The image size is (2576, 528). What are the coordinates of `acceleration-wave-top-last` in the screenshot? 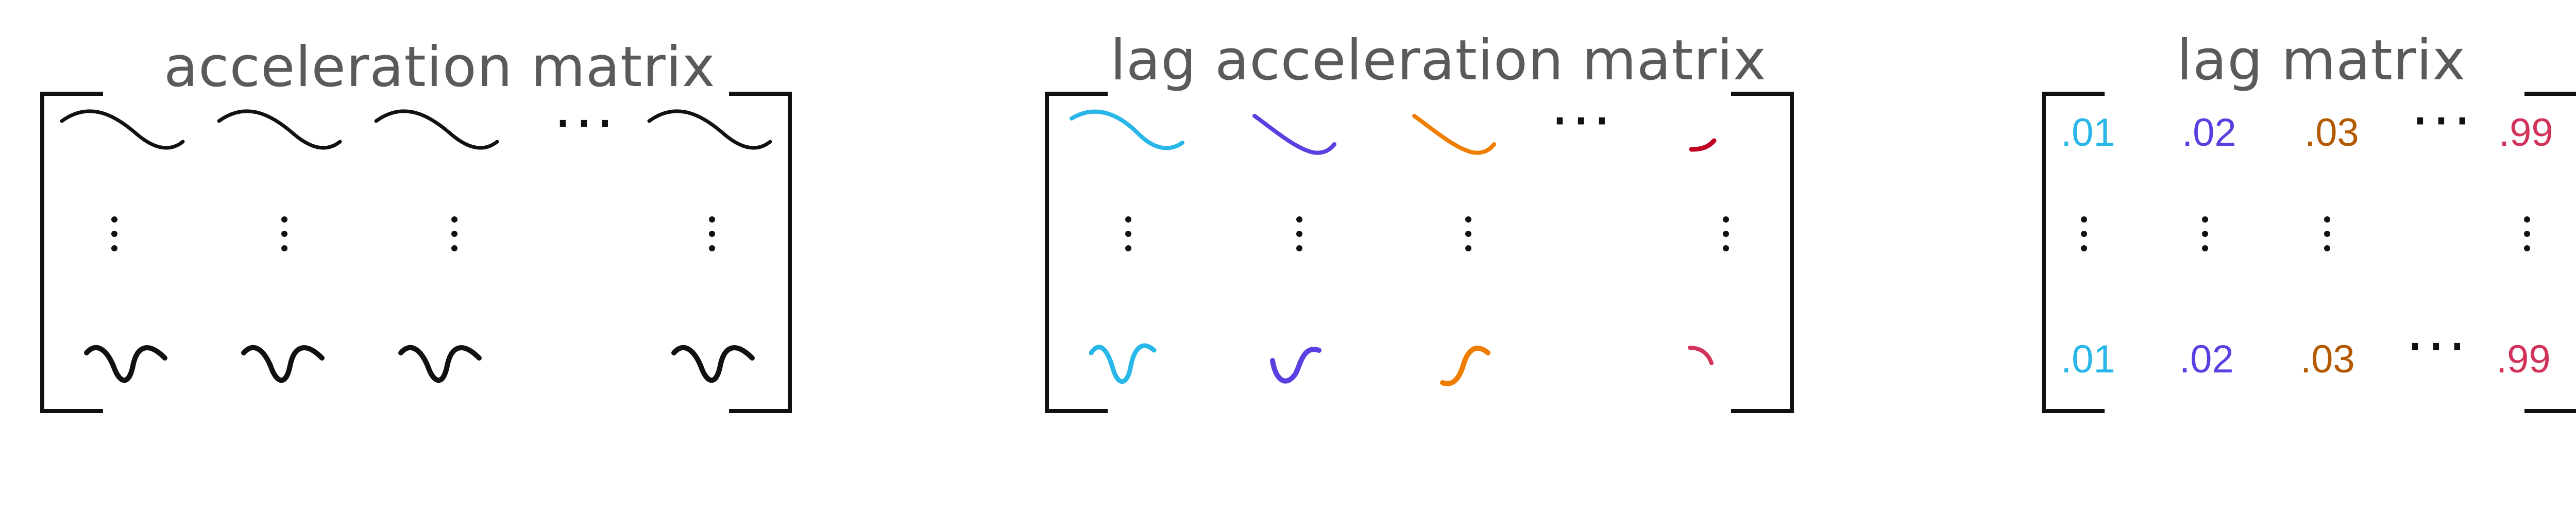 It's located at (709, 129).